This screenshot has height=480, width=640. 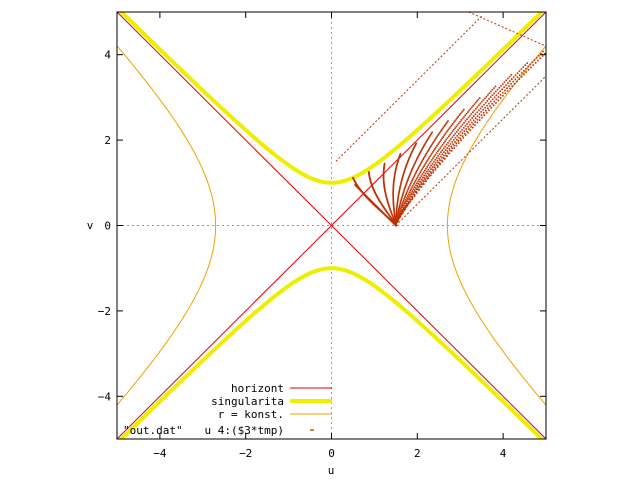 What do you see at coordinates (496, 225) in the screenshot?
I see `series-r-konst-right` at bounding box center [496, 225].